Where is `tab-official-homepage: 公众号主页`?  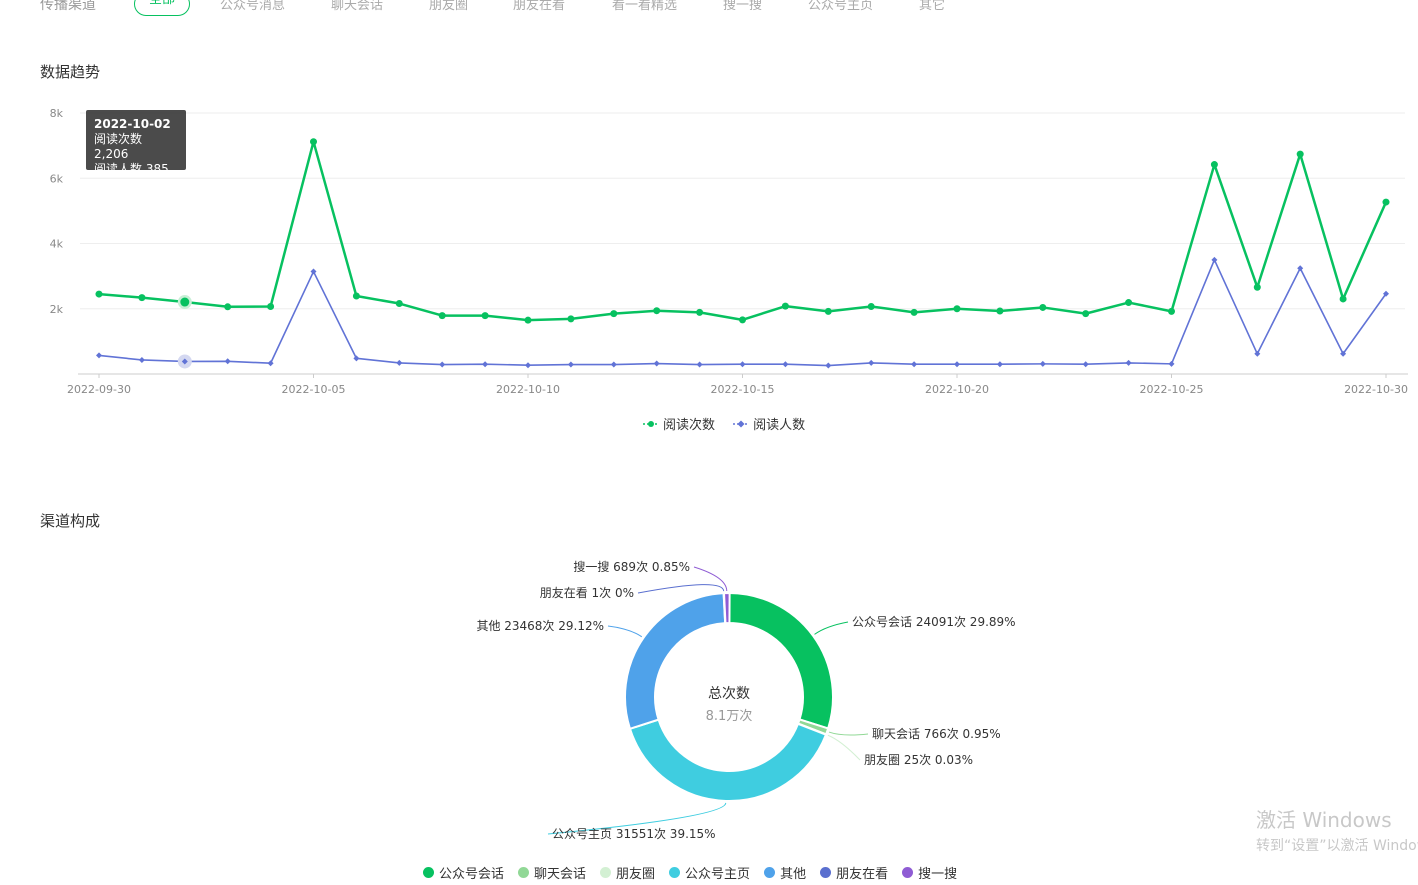
tab-official-homepage: 公众号主页 is located at coordinates (841, 6).